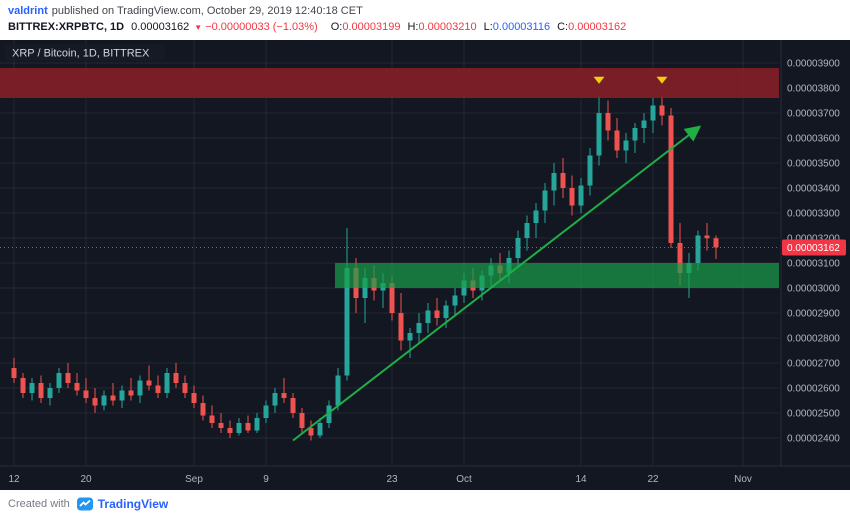 The height and width of the screenshot is (517, 850). I want to click on price-tick-label: 0.00002900, so click(813, 314).